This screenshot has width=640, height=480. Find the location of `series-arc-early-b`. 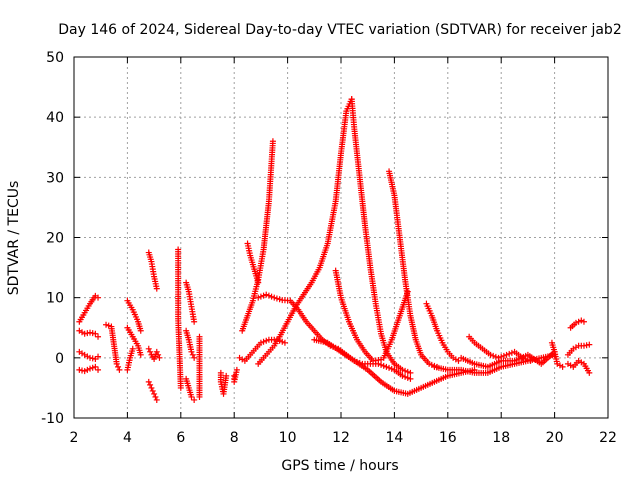

series-arc-early-b is located at coordinates (89, 333).